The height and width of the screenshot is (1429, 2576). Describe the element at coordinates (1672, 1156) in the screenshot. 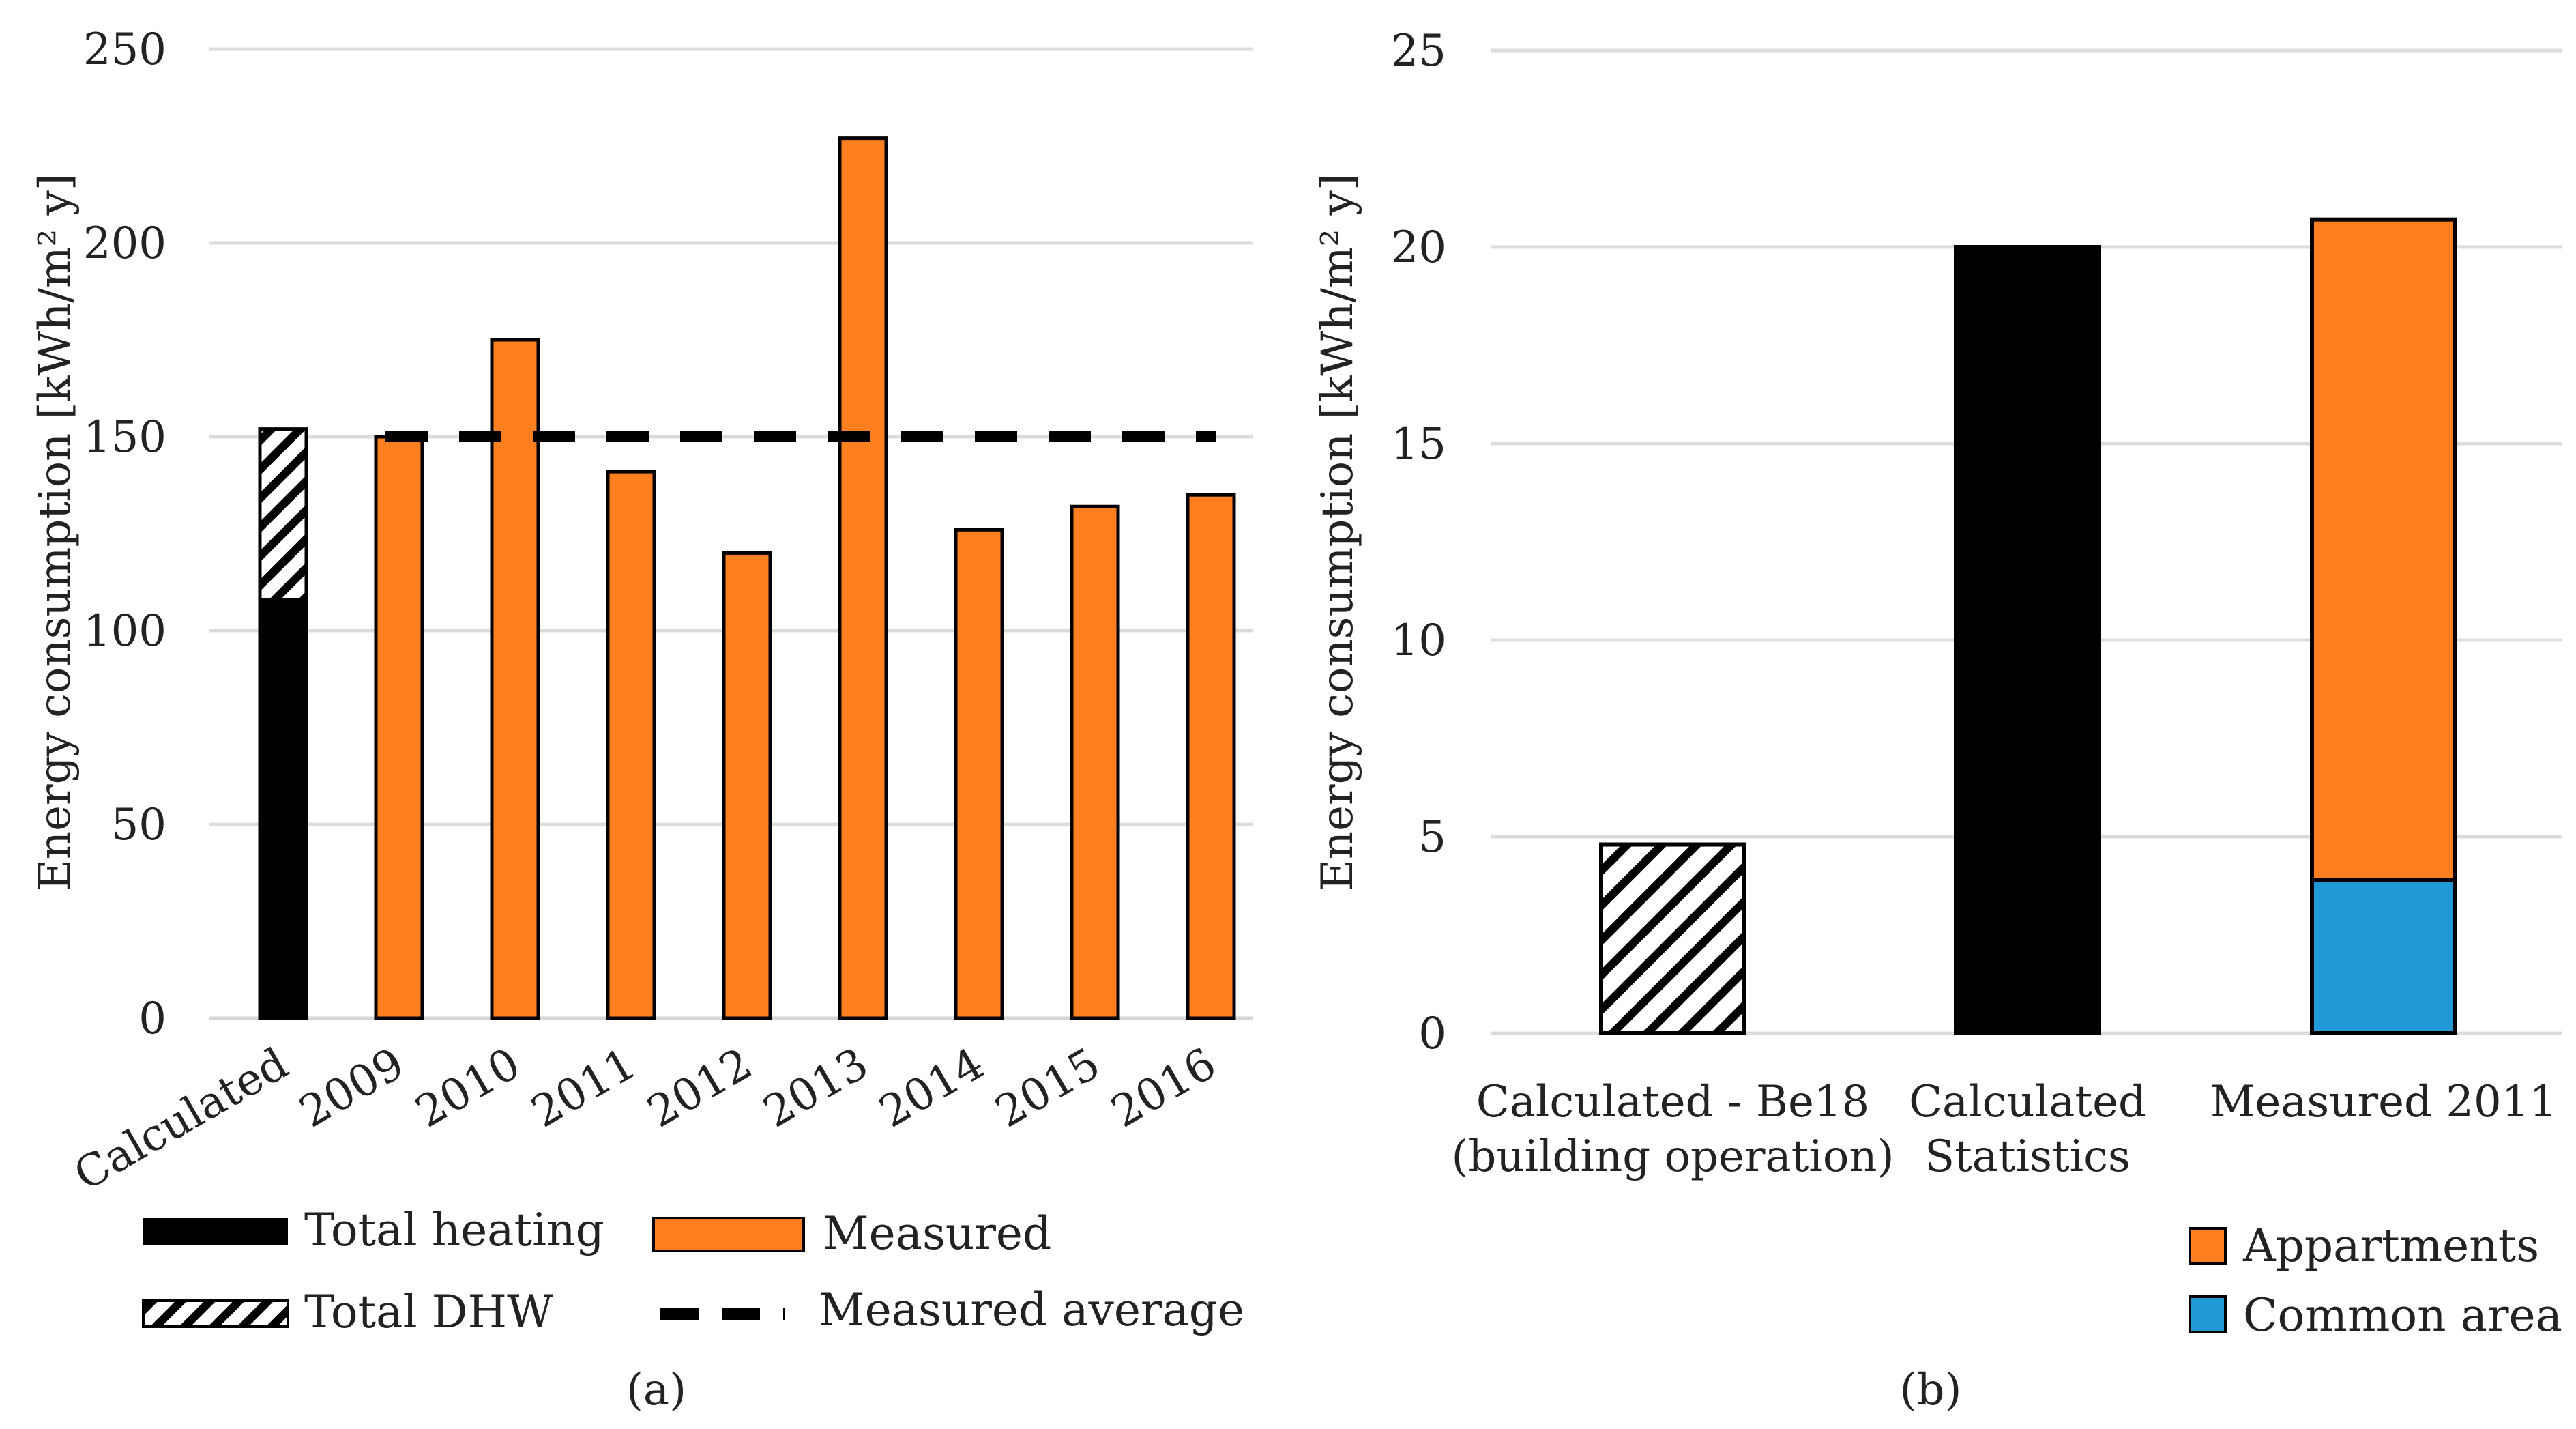

I see `x-tick-label-building-operation: (building operation)` at that location.